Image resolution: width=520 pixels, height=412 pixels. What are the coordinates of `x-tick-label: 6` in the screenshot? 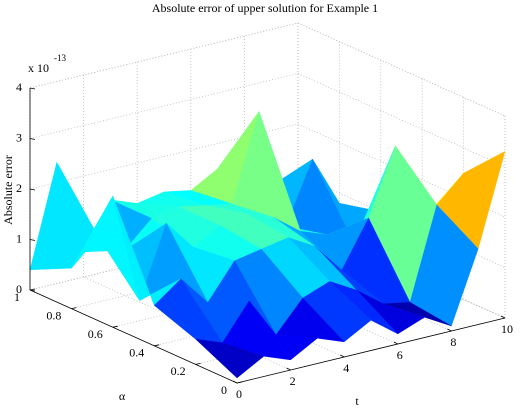 It's located at (400, 355).